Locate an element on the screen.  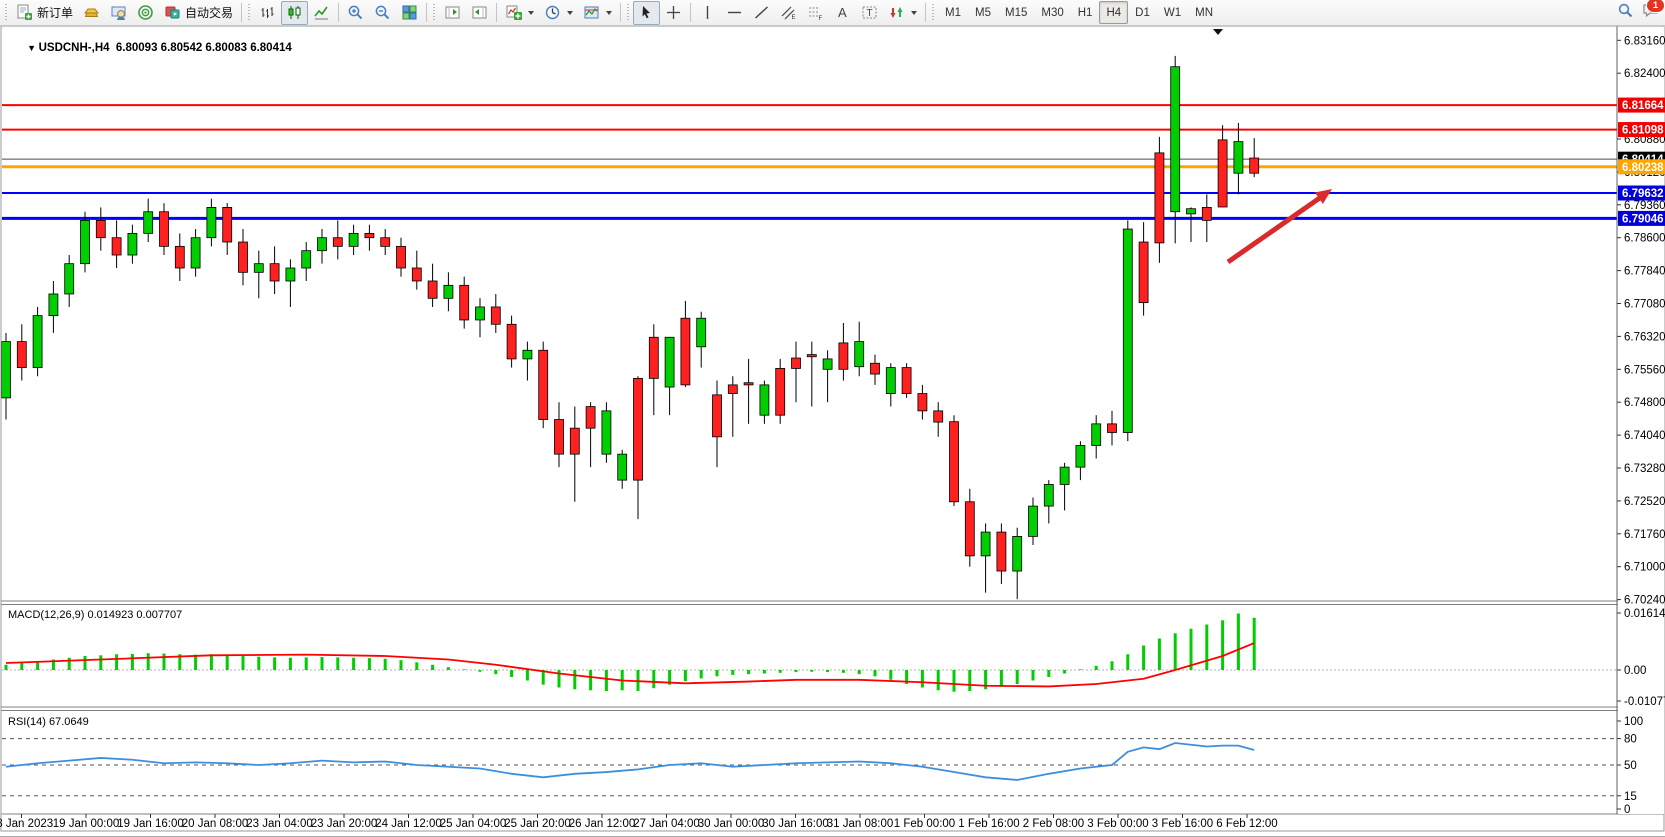
equidistant-channel-button: E is located at coordinates (788, 13).